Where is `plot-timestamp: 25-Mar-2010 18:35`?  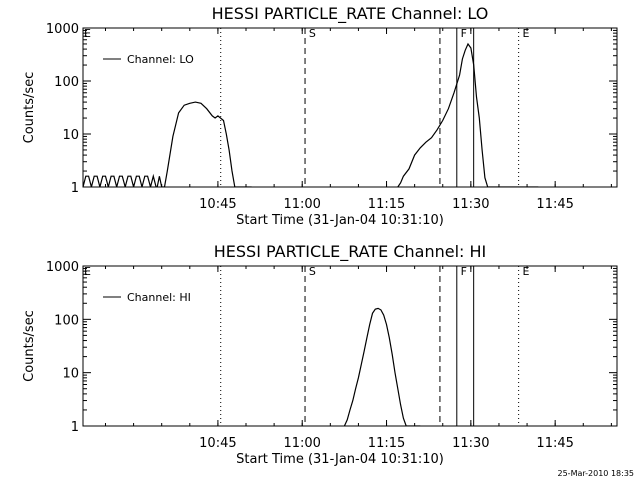
plot-timestamp: 25-Mar-2010 18:35 is located at coordinates (596, 473).